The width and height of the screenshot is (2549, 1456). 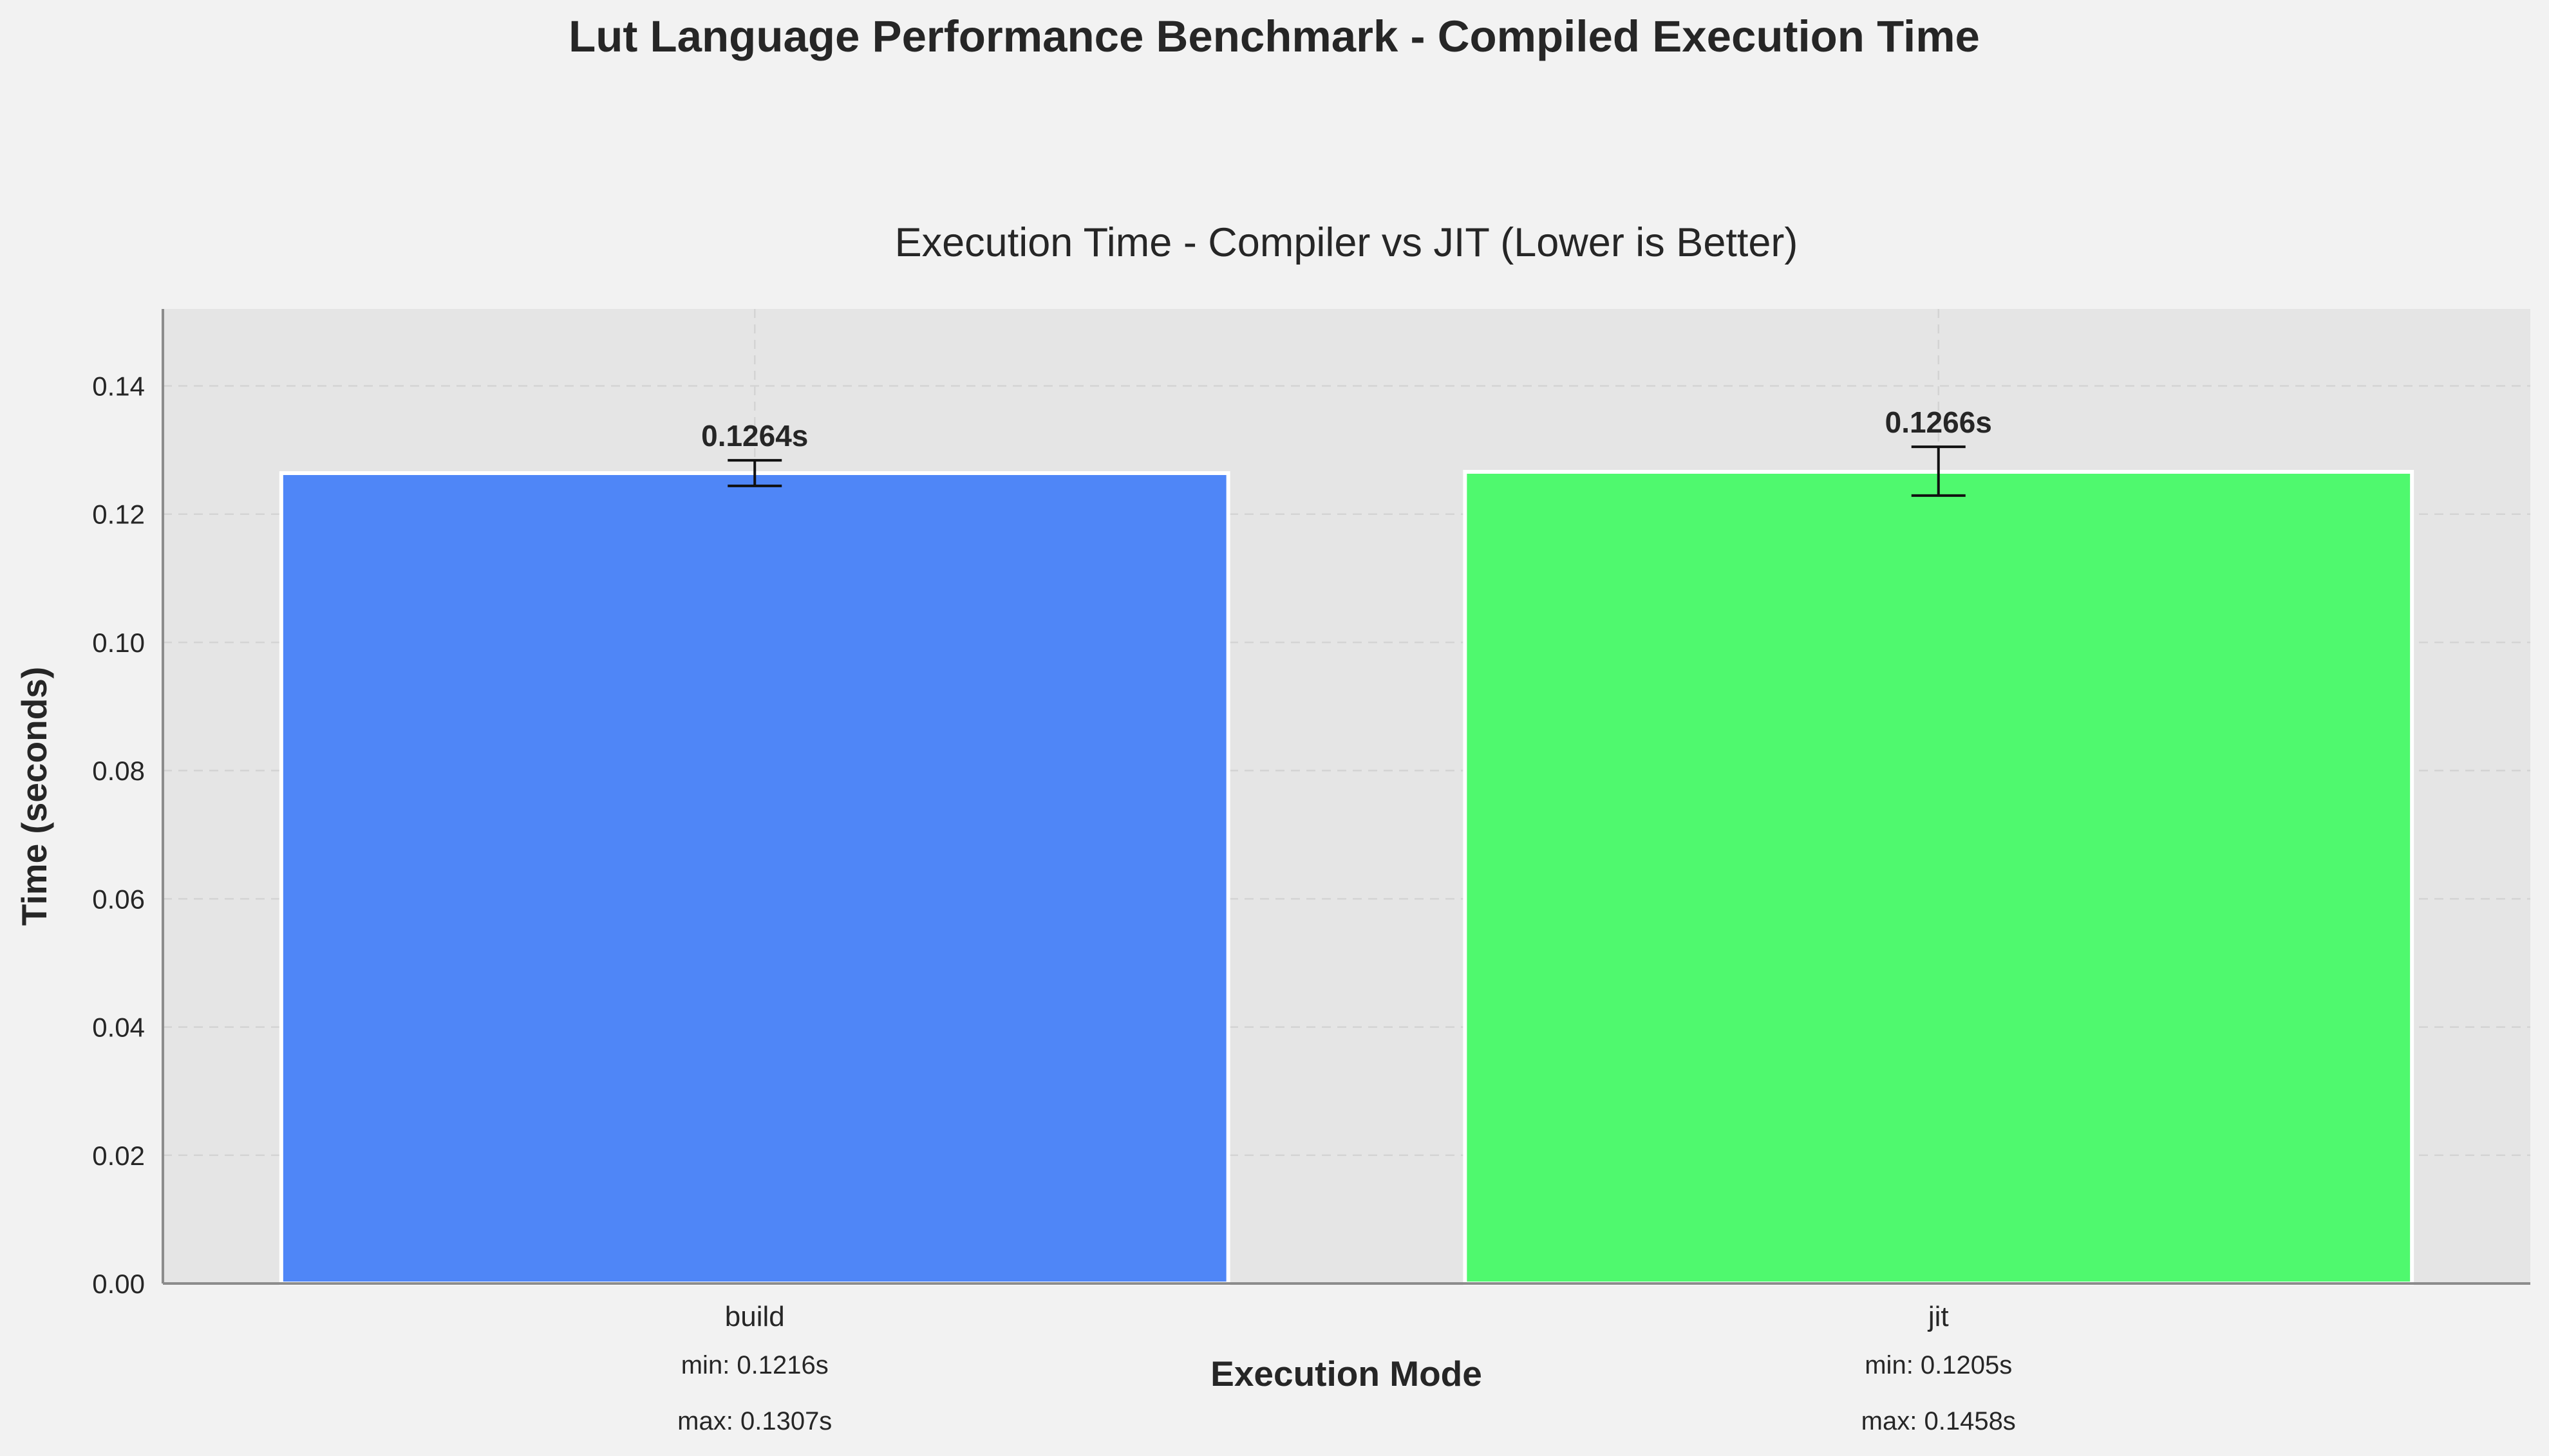 I want to click on x-axis-label: Execution Mode, so click(x=1346, y=1374).